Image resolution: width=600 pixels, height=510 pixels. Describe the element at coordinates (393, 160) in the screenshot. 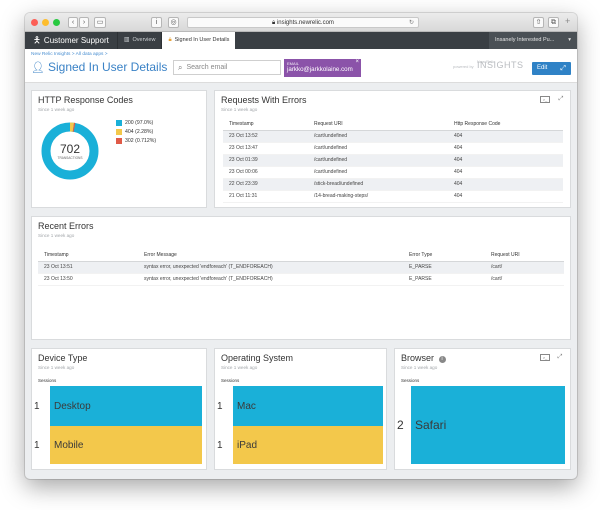

I see `table-row: 23 Oct 01:39/cart/undefined 404` at that location.